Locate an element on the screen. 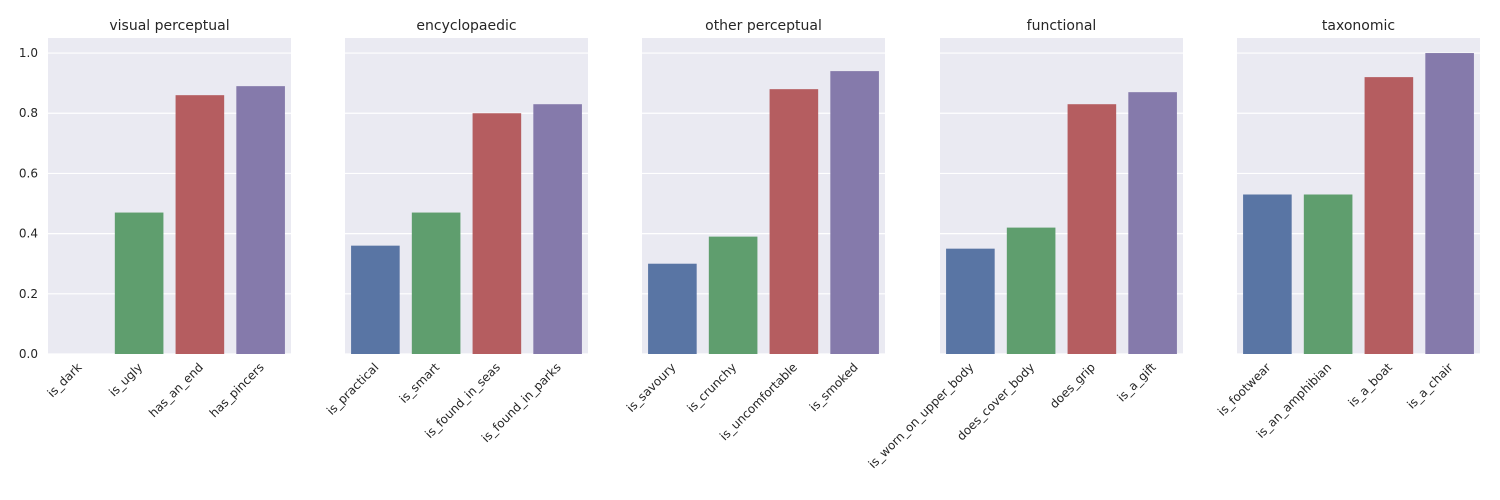 This screenshot has width=1500, height=500. y-tick-label: 1.0 is located at coordinates (28, 53).